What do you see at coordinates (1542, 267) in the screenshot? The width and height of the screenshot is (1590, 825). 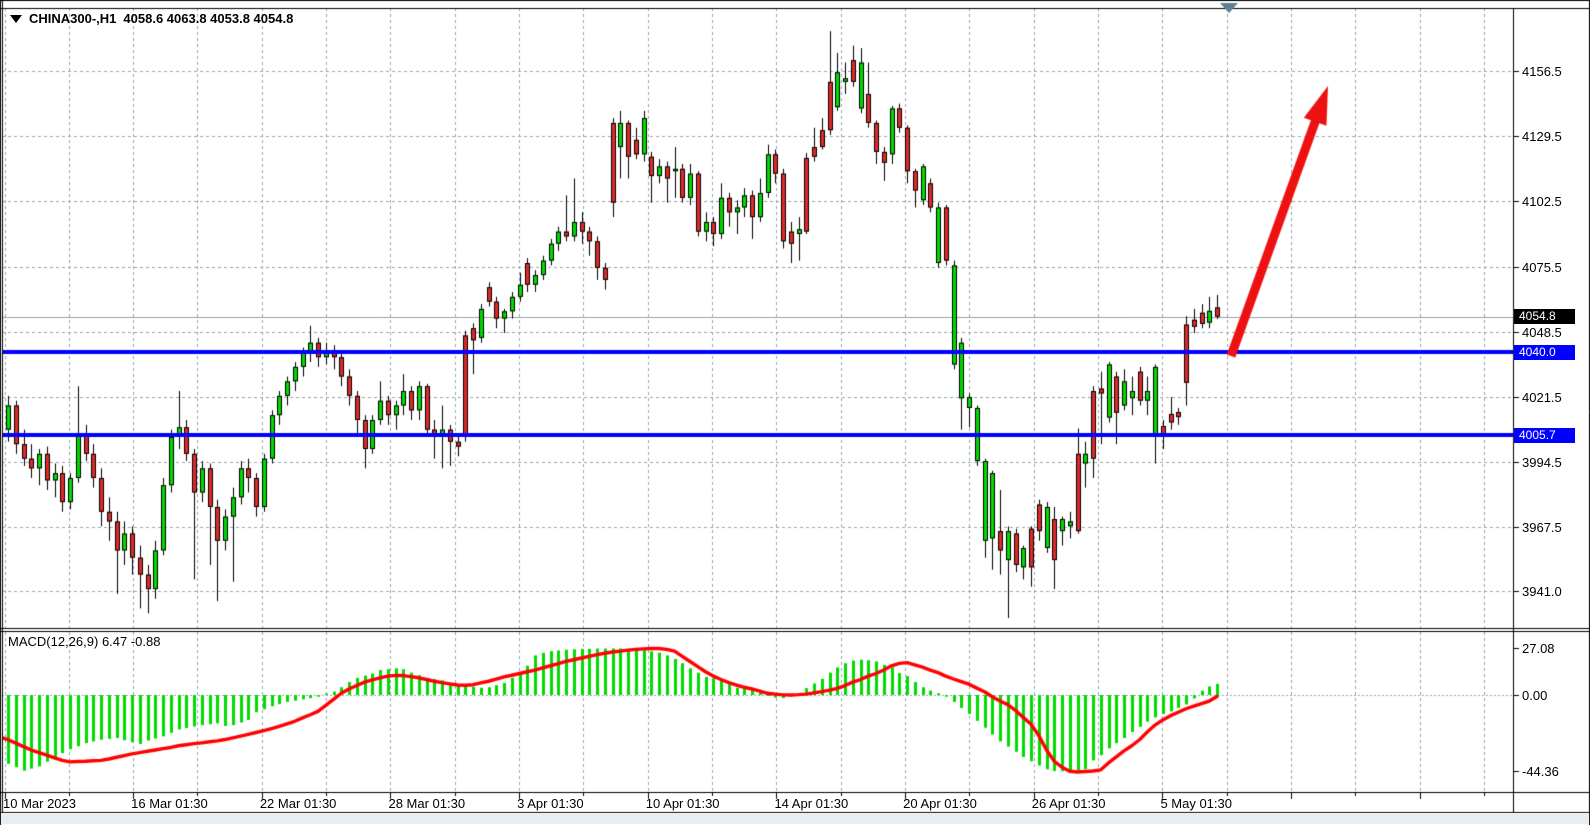 I see `price-axis-label: 4075.5` at bounding box center [1542, 267].